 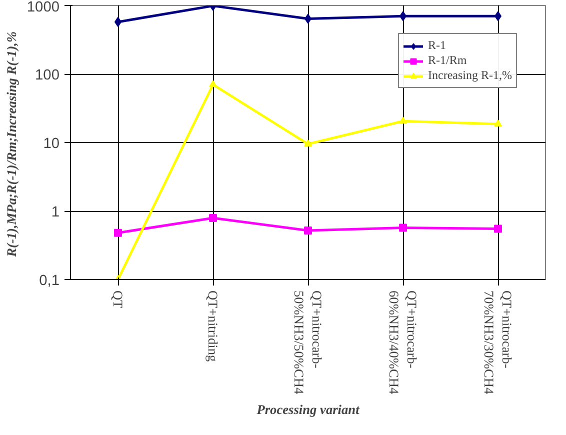 I want to click on x-axis-title: Processing variant, so click(x=308, y=410).